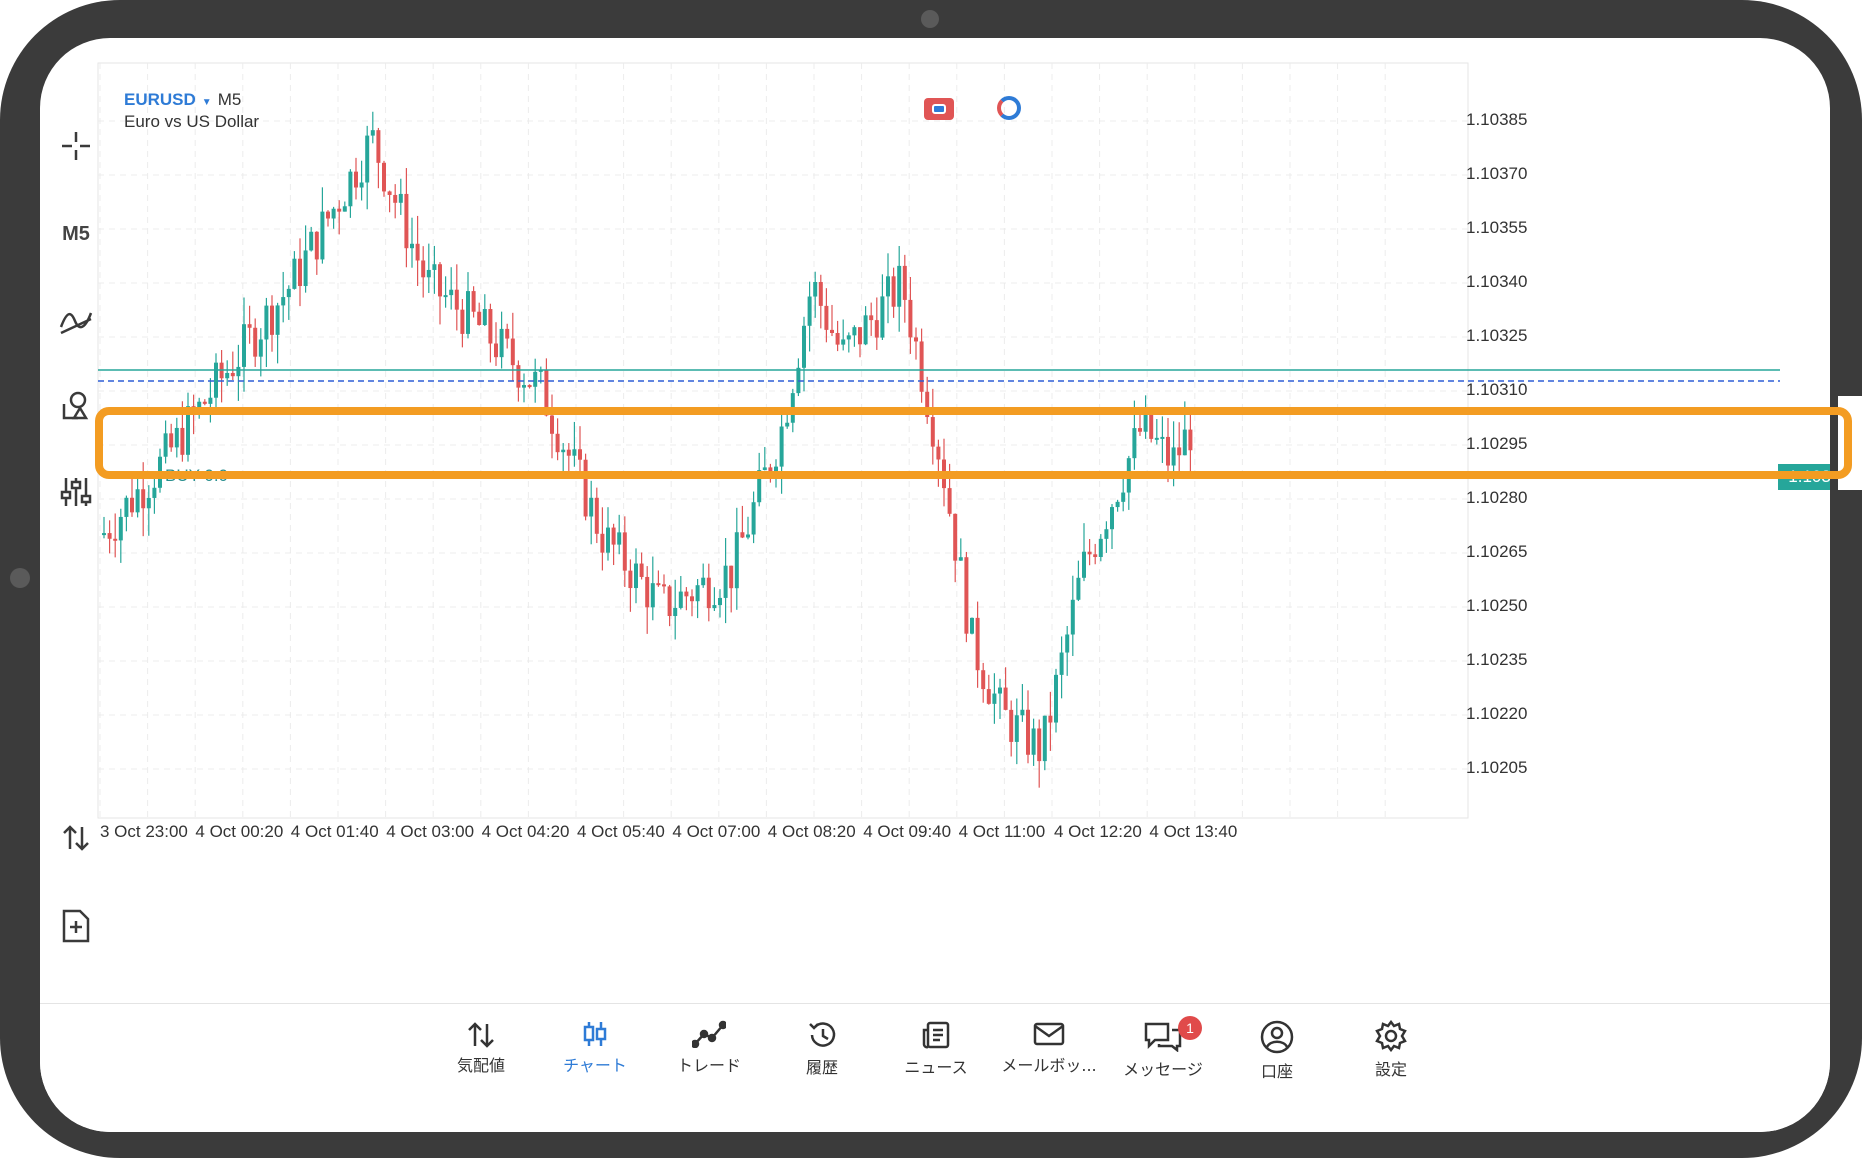 The height and width of the screenshot is (1158, 1862). Describe the element at coordinates (76, 234) in the screenshot. I see `timeframe-button: M5` at that location.